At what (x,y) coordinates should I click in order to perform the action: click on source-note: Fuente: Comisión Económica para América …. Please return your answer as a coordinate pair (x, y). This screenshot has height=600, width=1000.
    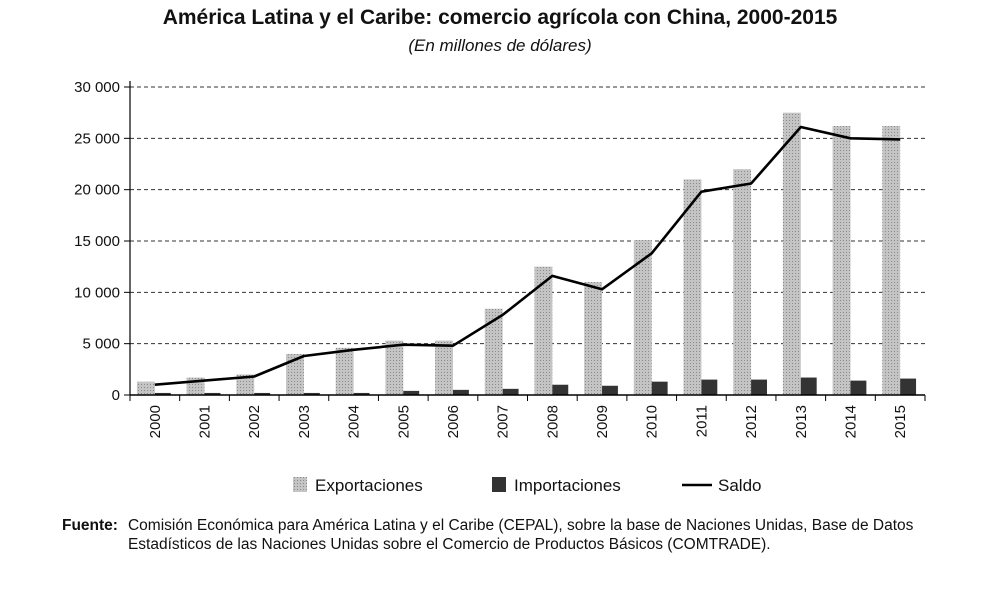
    Looking at the image, I should click on (502, 535).